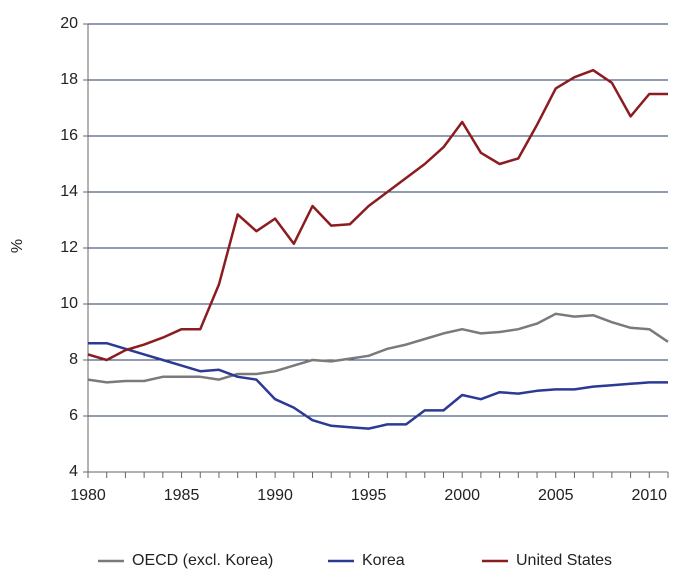 This screenshot has height=575, width=688. I want to click on x-tick-label: 1985, so click(182, 495).